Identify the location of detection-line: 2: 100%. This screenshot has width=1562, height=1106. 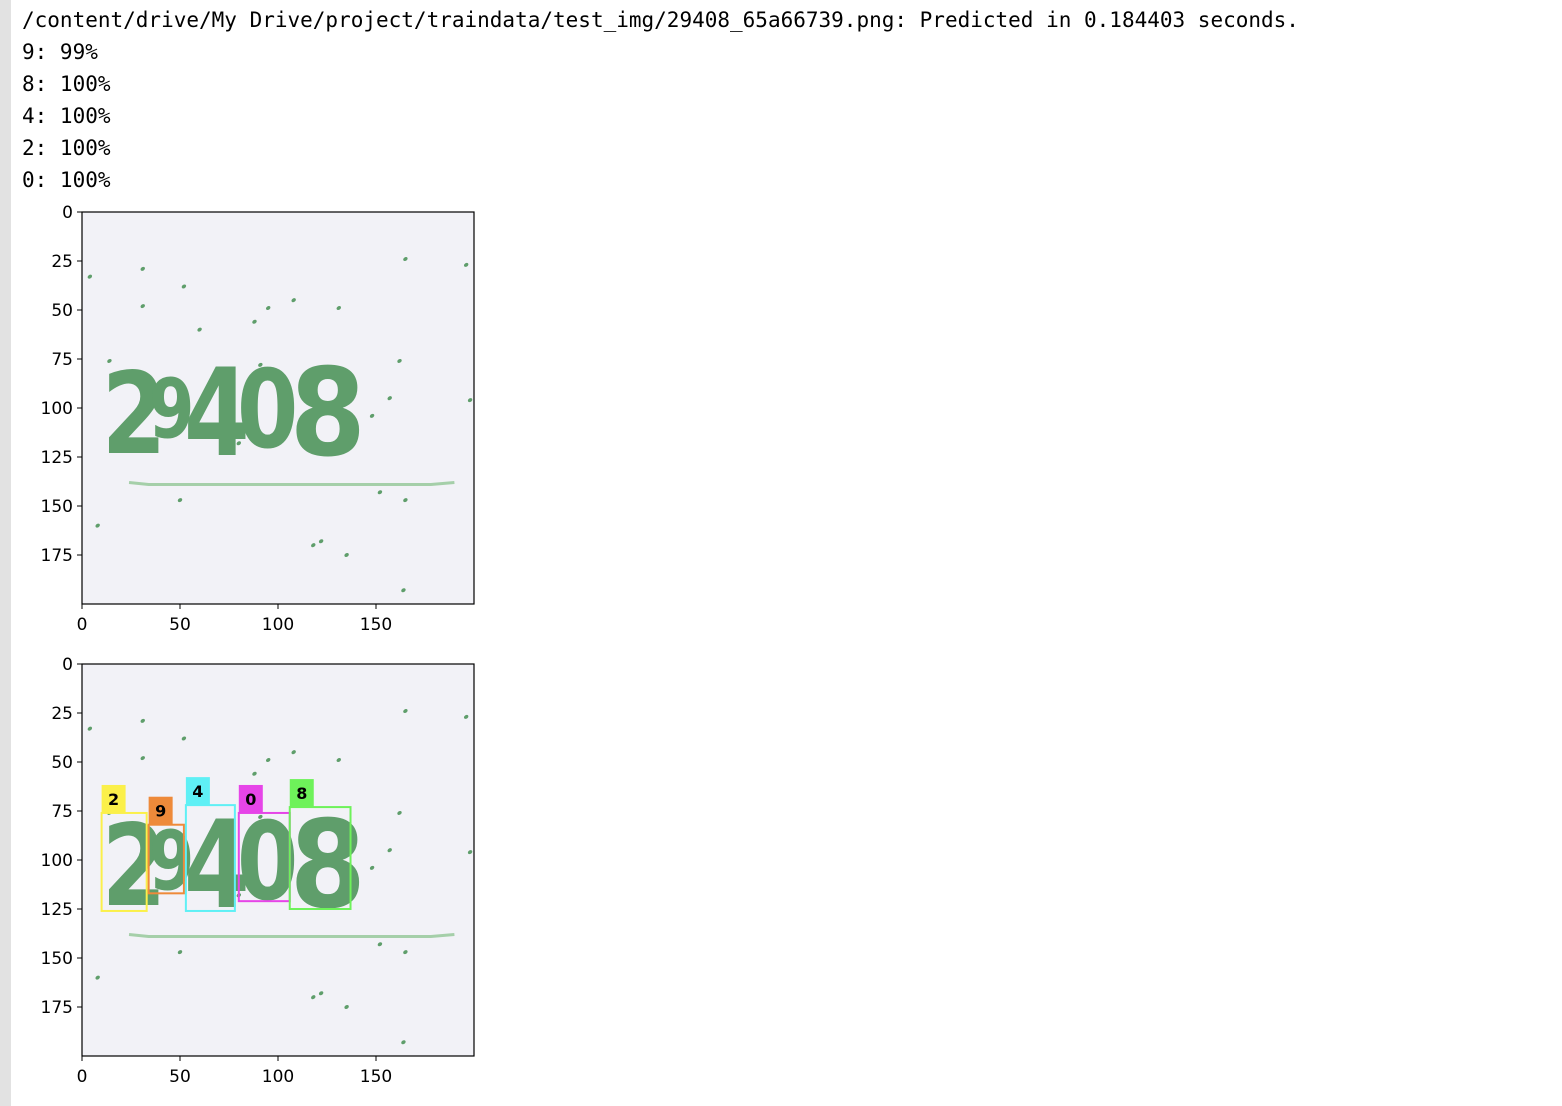
(66, 148).